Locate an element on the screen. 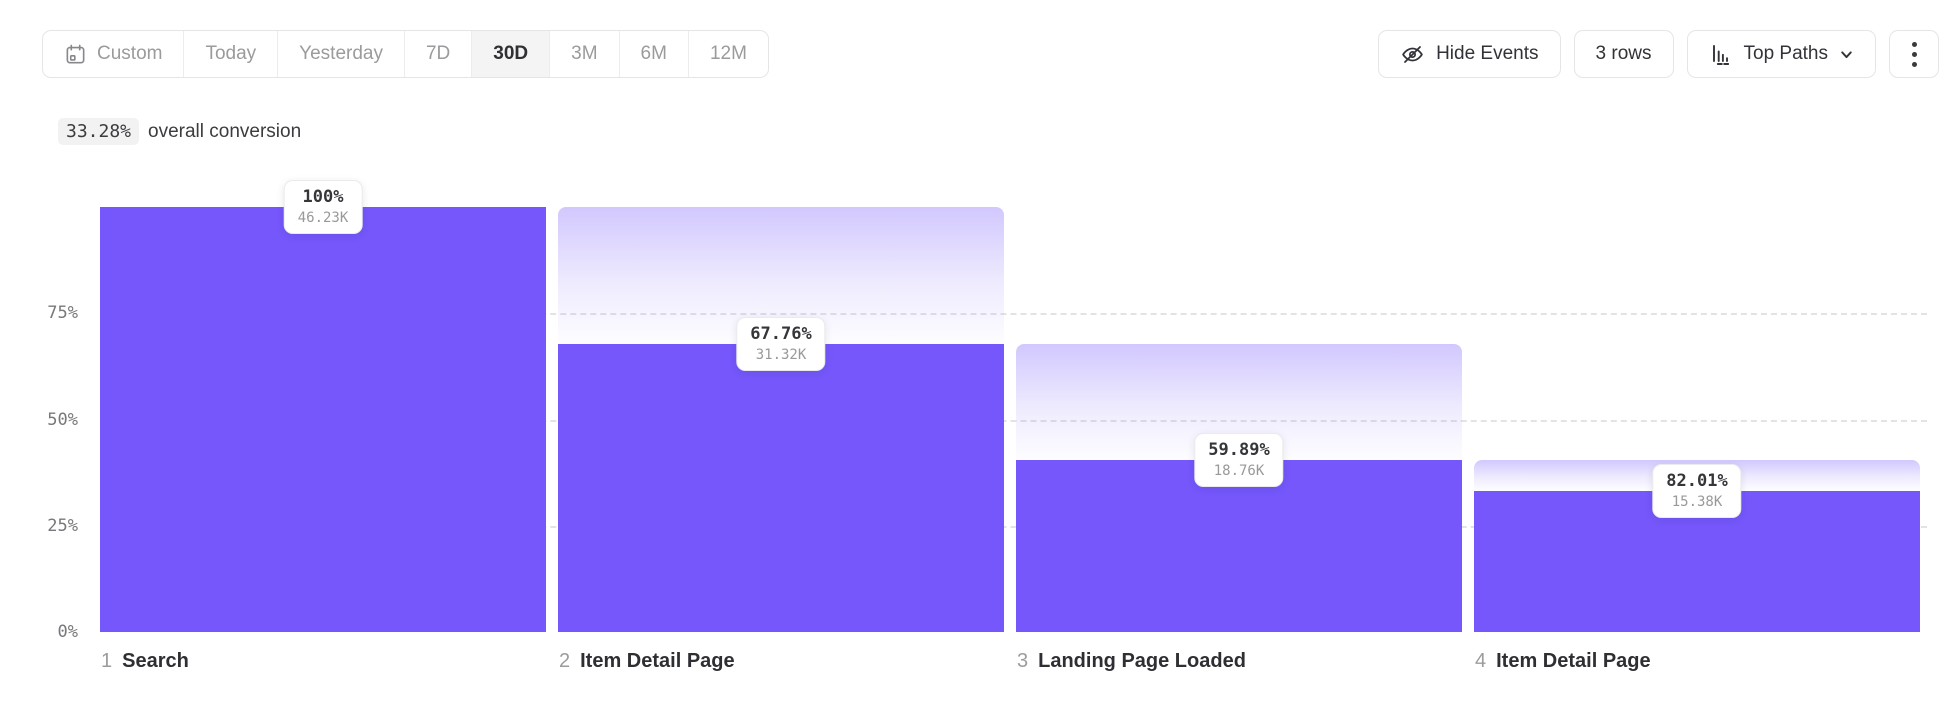  conversion-count: 15.38K is located at coordinates (1697, 501).